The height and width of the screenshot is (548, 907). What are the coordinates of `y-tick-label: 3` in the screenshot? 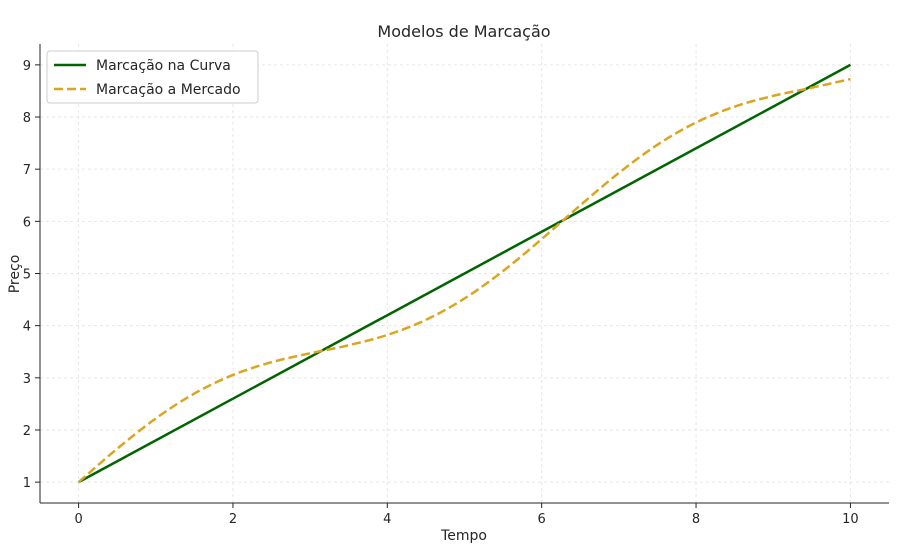 It's located at (27, 379).